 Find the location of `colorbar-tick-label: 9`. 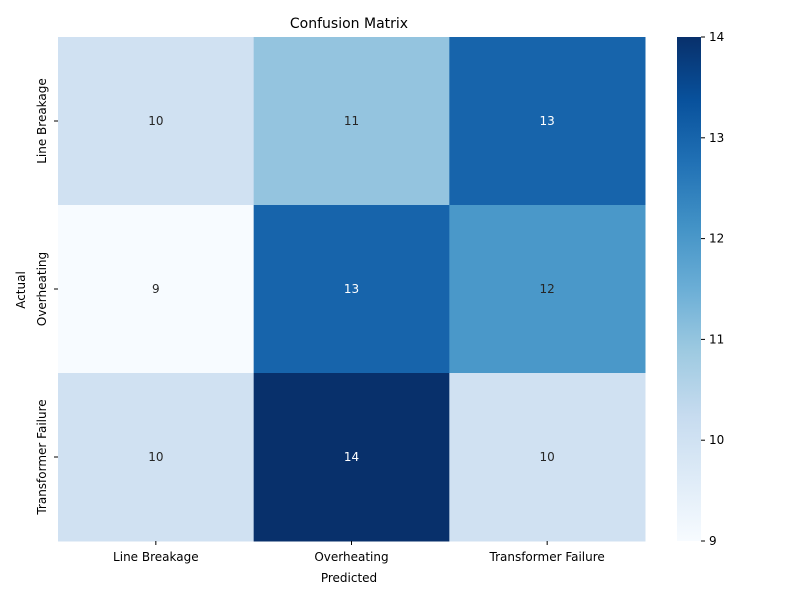

colorbar-tick-label: 9 is located at coordinates (713, 541).